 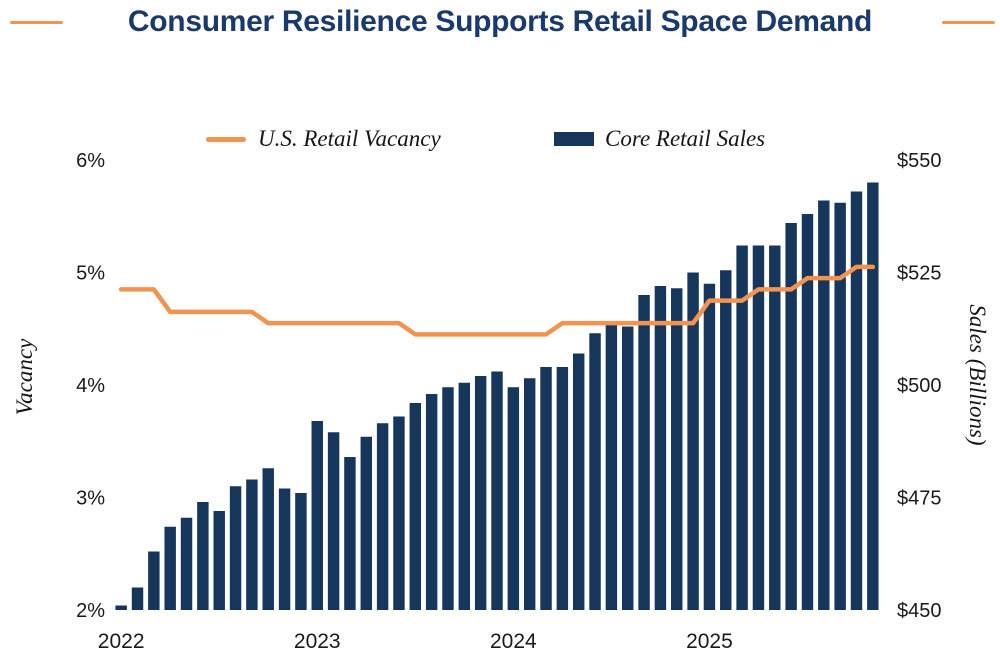 I want to click on left-axis-tick-2pct: 2%, so click(x=90, y=611).